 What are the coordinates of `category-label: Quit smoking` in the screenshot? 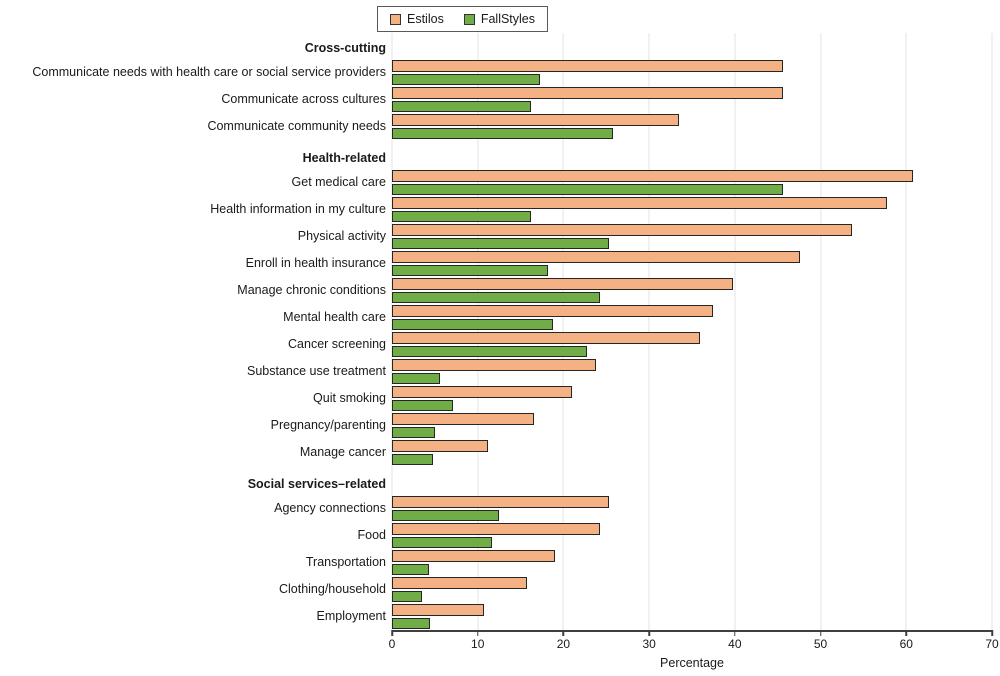 It's located at (349, 398).